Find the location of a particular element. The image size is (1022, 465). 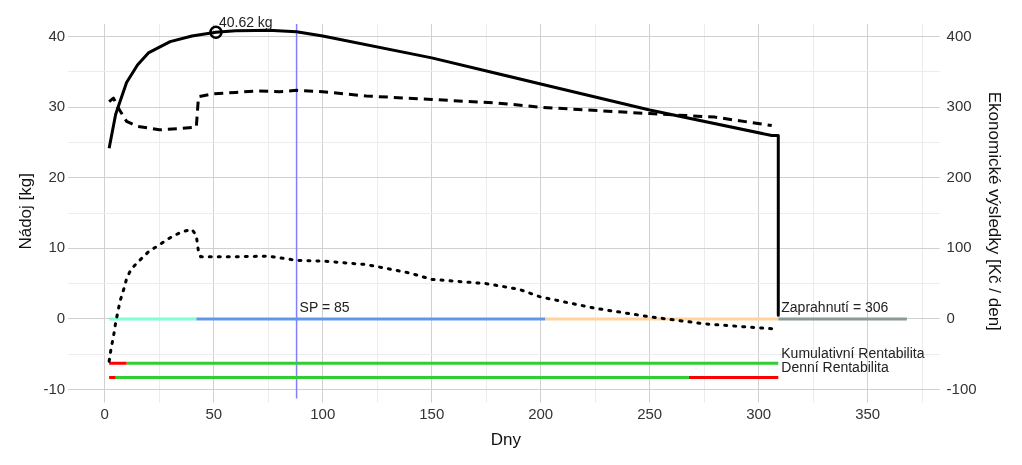

x-tick-label: 150 is located at coordinates (432, 413).